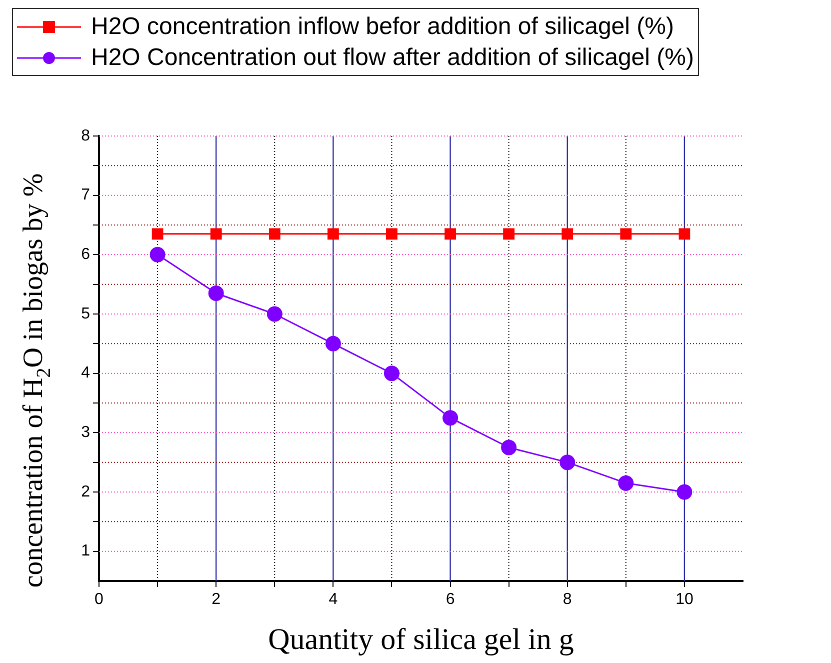 This screenshot has width=831, height=663. I want to click on x-tick-label: 2, so click(216, 599).